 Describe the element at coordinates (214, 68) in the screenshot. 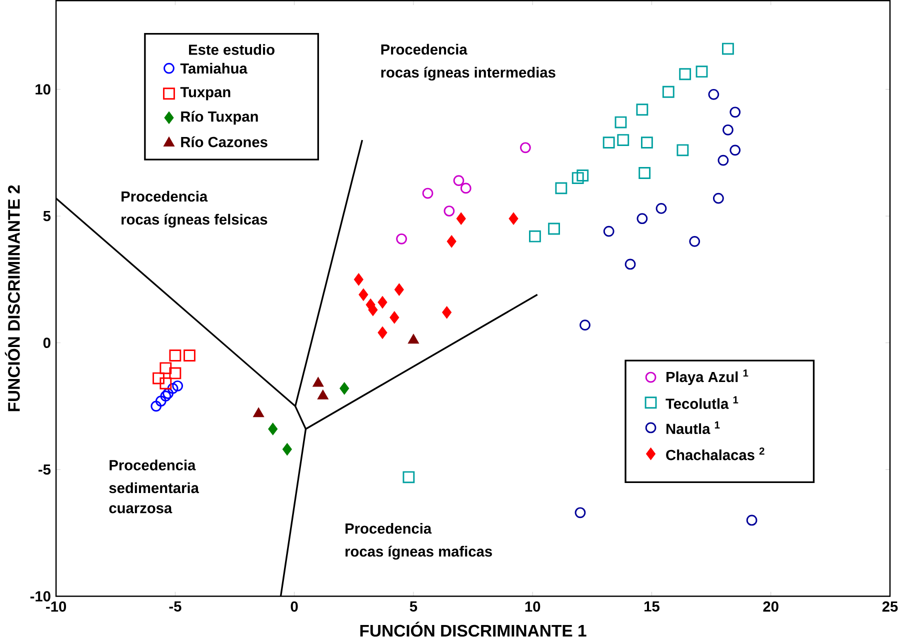

I see `legend-label: Tamiahua` at that location.